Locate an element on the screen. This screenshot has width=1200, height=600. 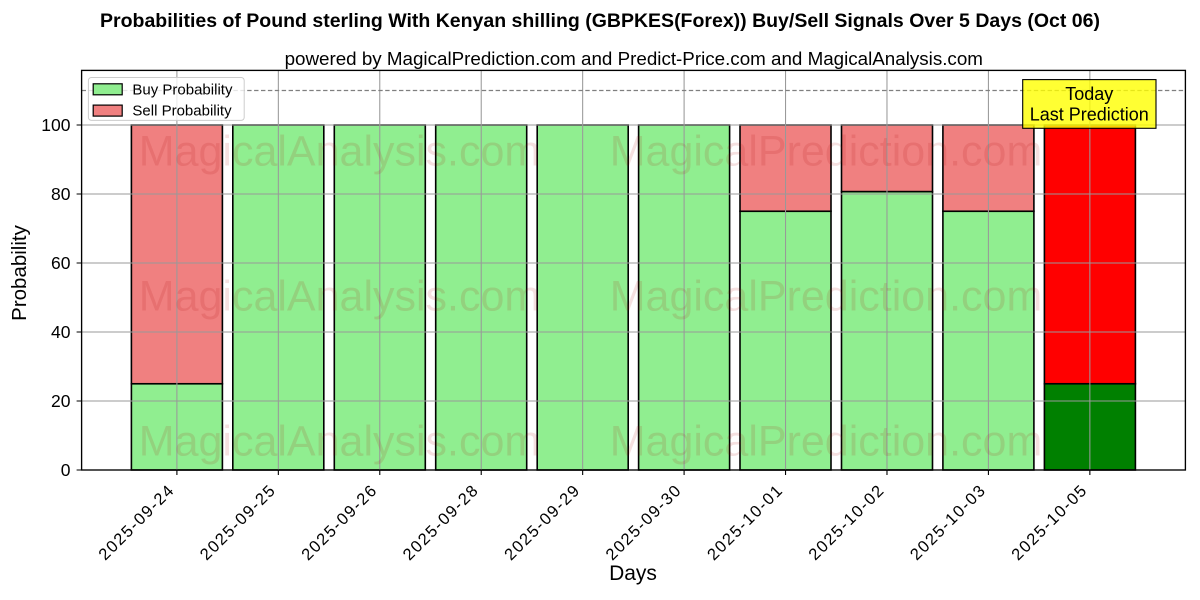
svg-text: 0 is located at coordinates (66, 470).